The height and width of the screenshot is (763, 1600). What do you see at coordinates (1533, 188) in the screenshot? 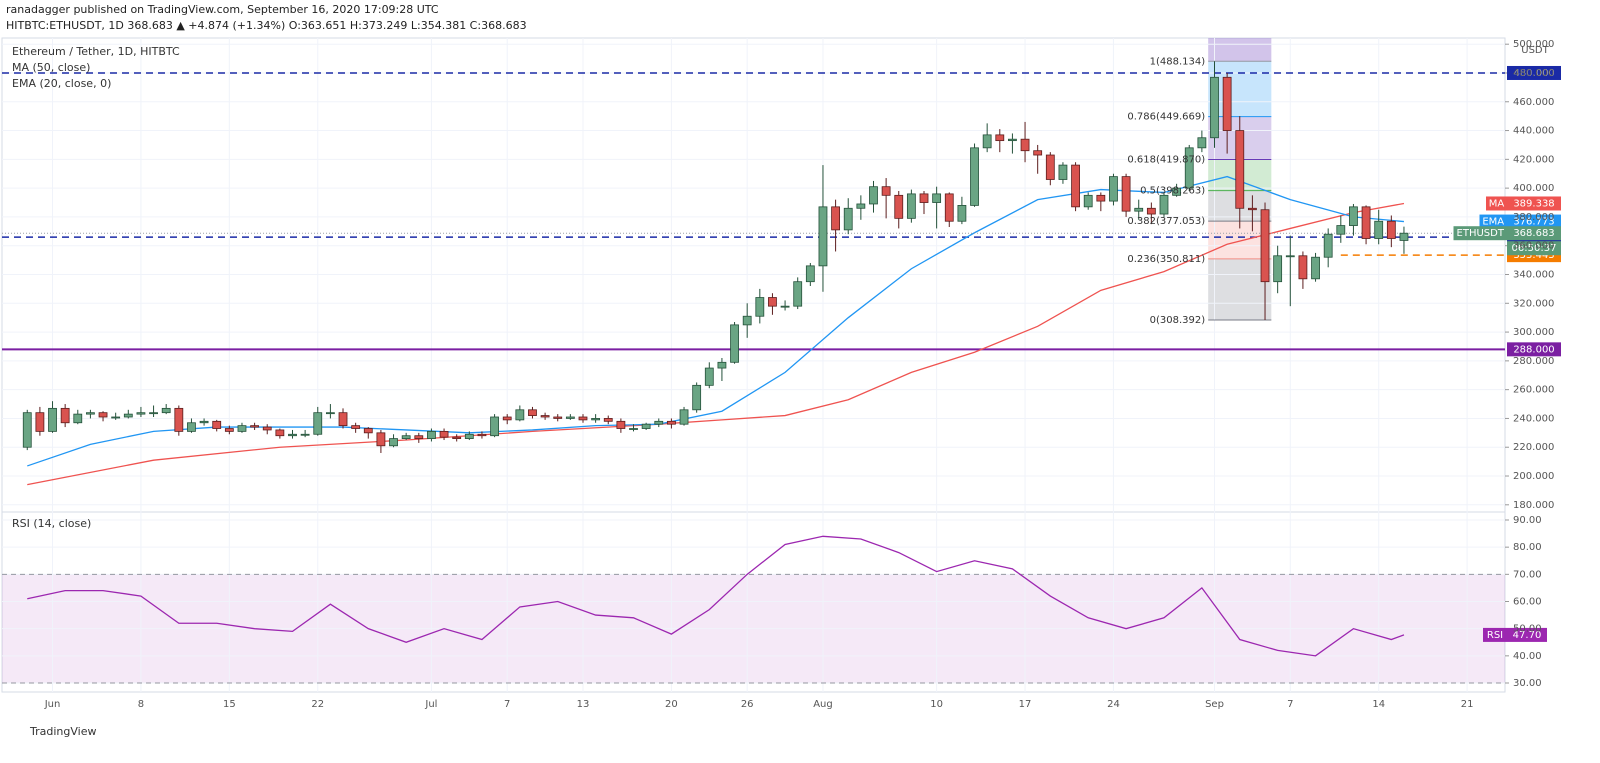
I see `y-tick-label: 400.000` at bounding box center [1533, 188].